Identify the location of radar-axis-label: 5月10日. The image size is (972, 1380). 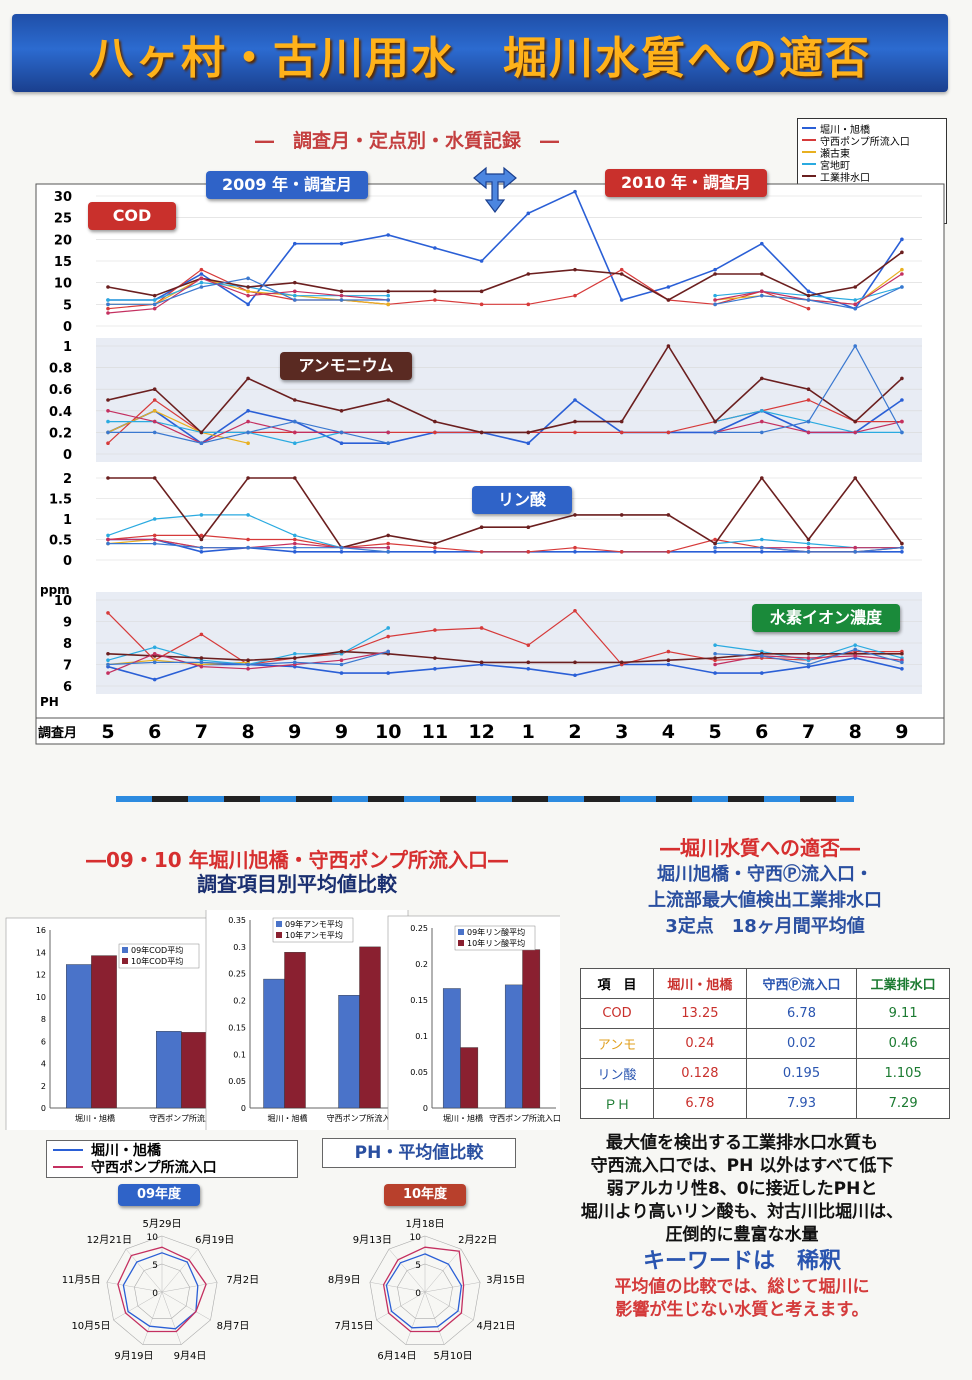
(452, 1356).